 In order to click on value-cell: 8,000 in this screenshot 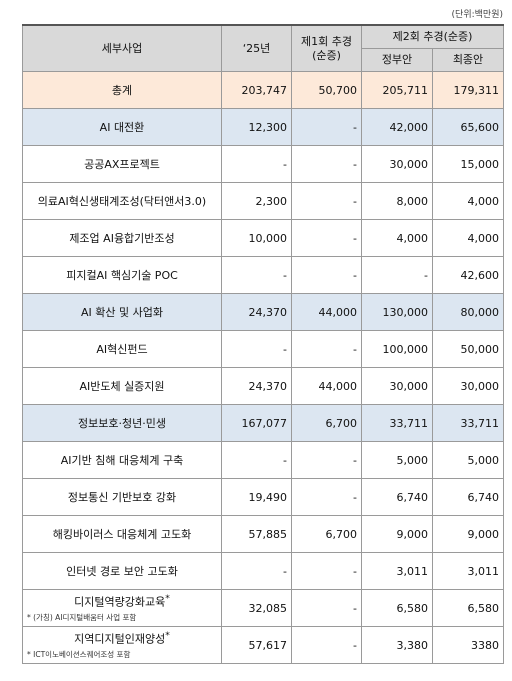, I will do `click(397, 201)`.